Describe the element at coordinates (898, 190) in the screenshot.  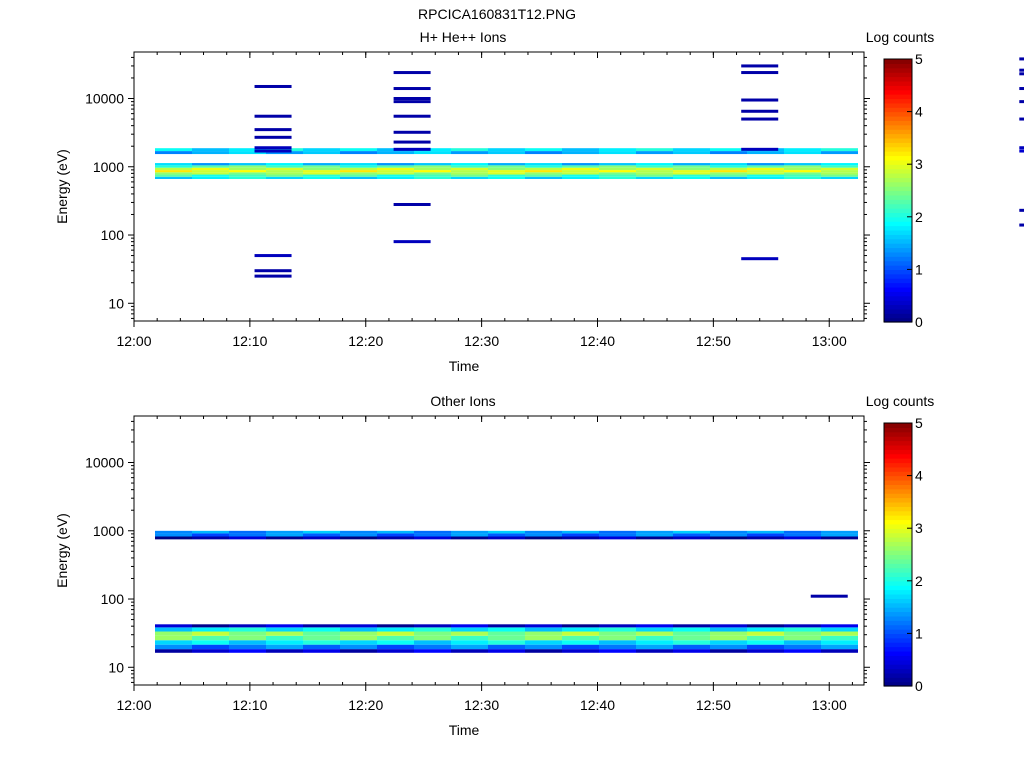
I see `colorbar-frame` at that location.